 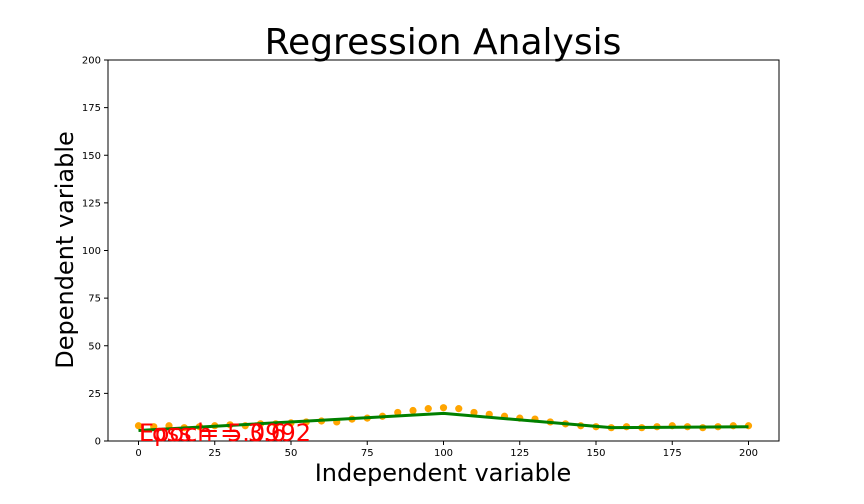 I want to click on x-tick-label: 200, so click(x=748, y=453).